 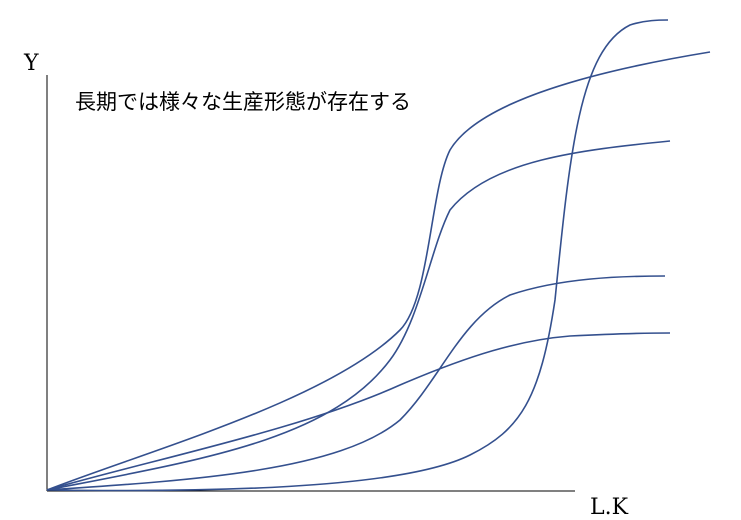 What do you see at coordinates (609, 507) in the screenshot?
I see `x-axis-label: L.K` at bounding box center [609, 507].